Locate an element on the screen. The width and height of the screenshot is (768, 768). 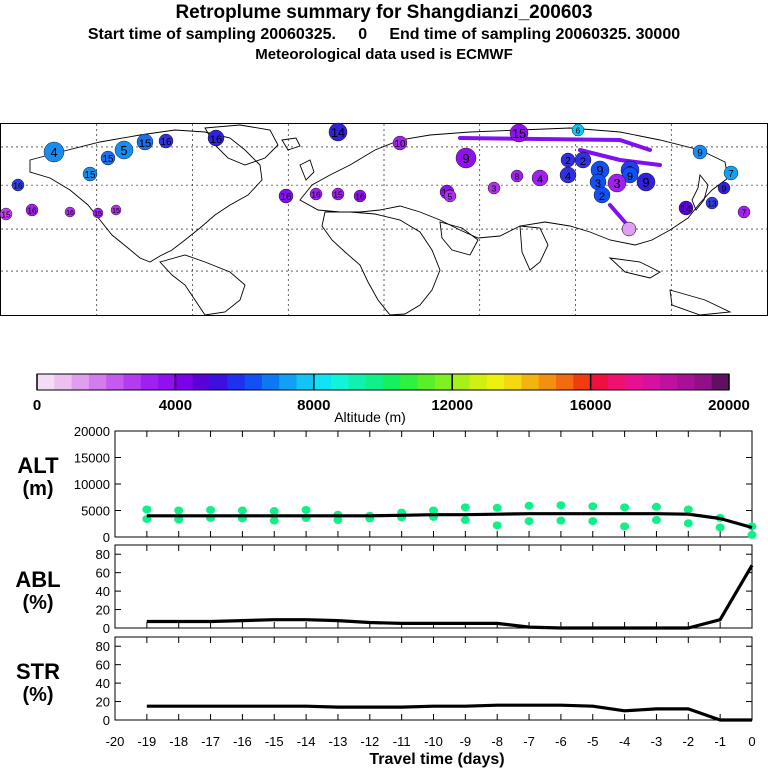
plume-marker-label: 7 is located at coordinates (744, 213).